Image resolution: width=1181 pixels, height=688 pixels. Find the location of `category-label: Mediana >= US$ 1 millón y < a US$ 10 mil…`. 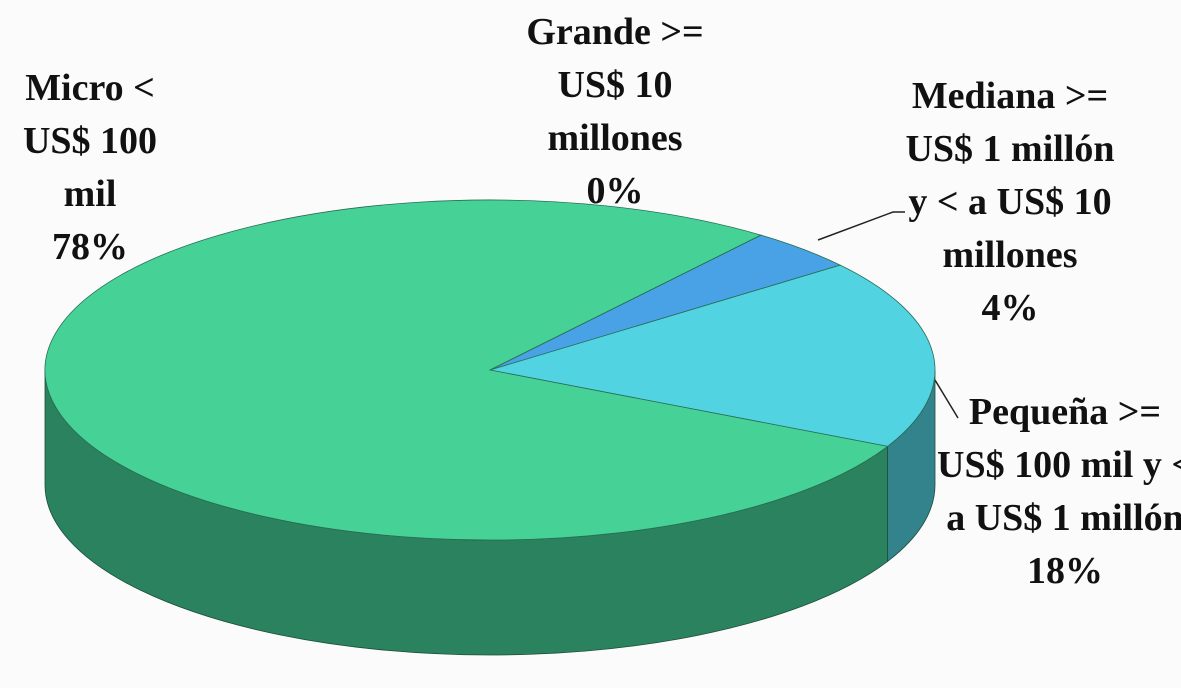

category-label: Mediana >= US$ 1 millón y < a US$ 10 mil… is located at coordinates (1010, 175).